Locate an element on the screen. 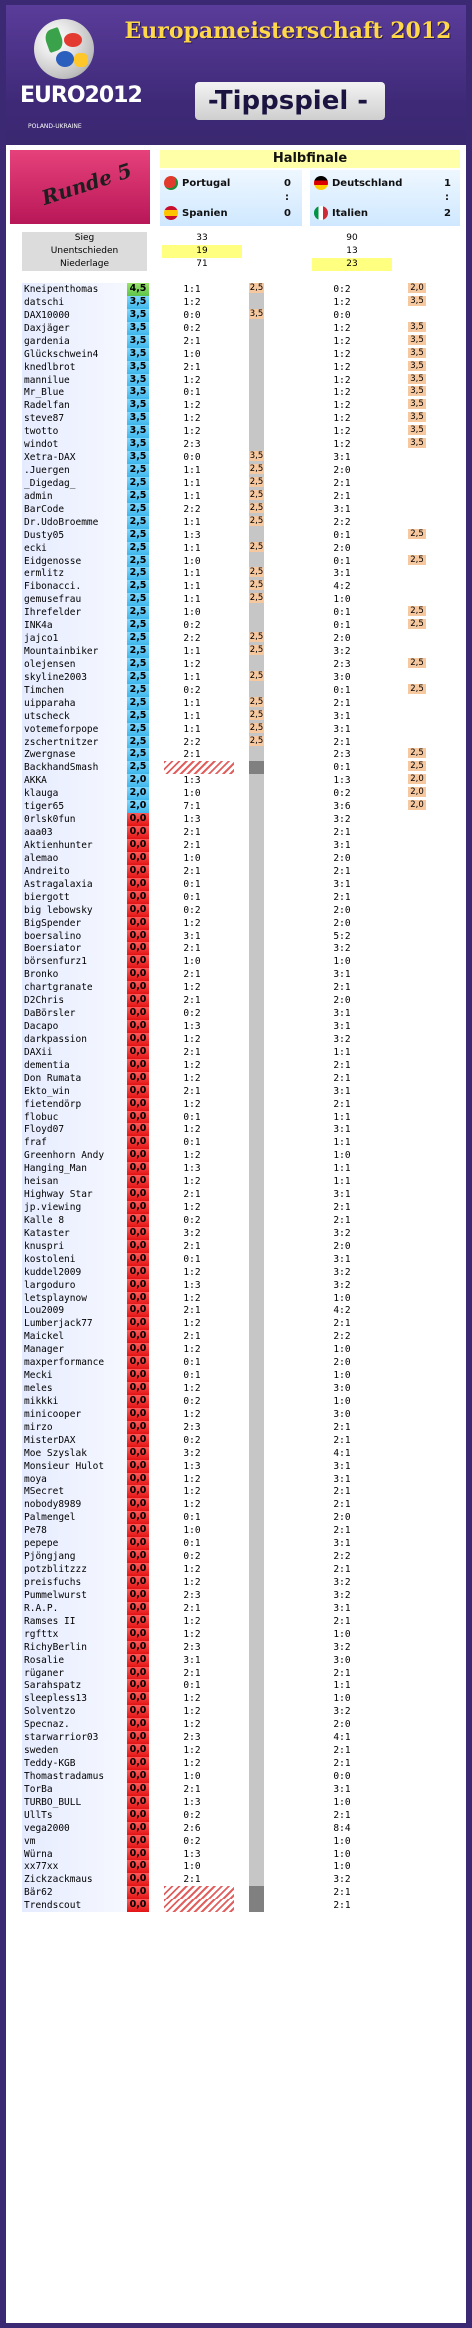 This screenshot has height=2328, width=472. player-name: meles is located at coordinates (74, 1389).